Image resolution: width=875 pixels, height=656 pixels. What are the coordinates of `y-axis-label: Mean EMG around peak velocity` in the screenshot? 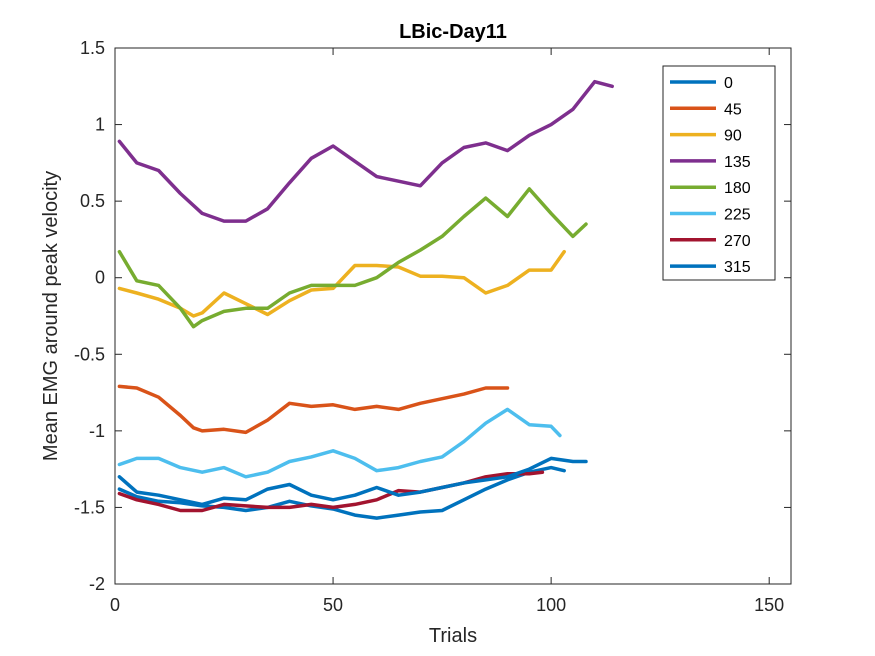 It's located at (51, 316).